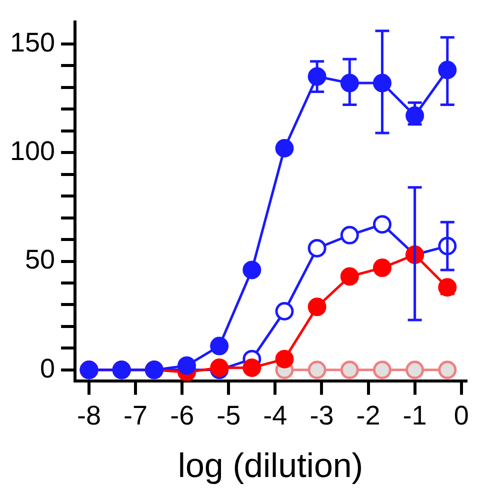  I want to click on y-tick-label: 0, so click(48, 368).